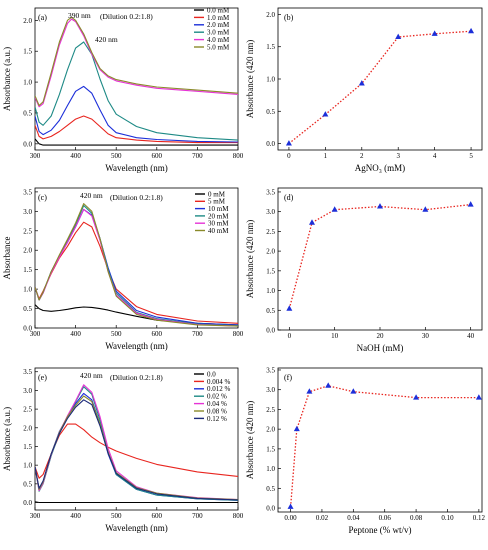  I want to click on x-tick-label: 600, so click(157, 156).